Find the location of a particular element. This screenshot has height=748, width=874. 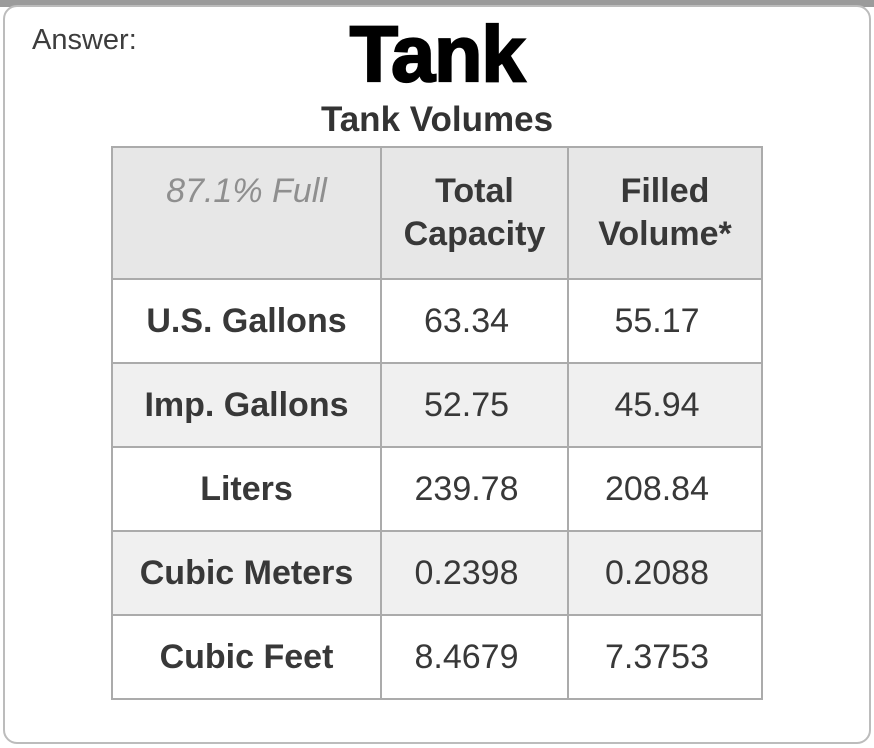

filled-volume-value: 55.17 is located at coordinates (665, 321).